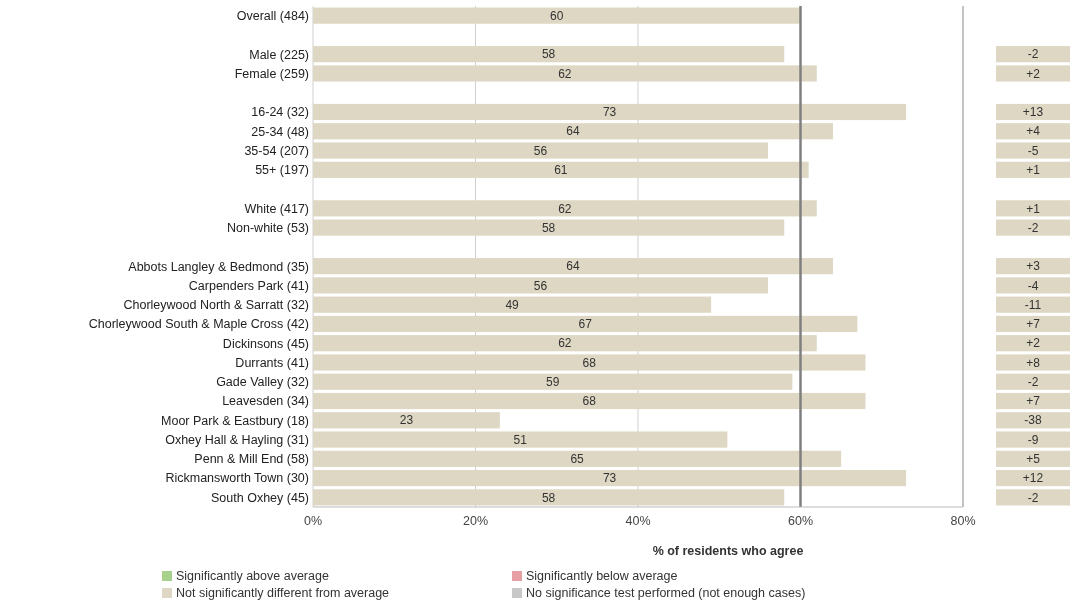  Describe the element at coordinates (282, 170) in the screenshot. I see `y-tick-label: 55+ (197)` at that location.